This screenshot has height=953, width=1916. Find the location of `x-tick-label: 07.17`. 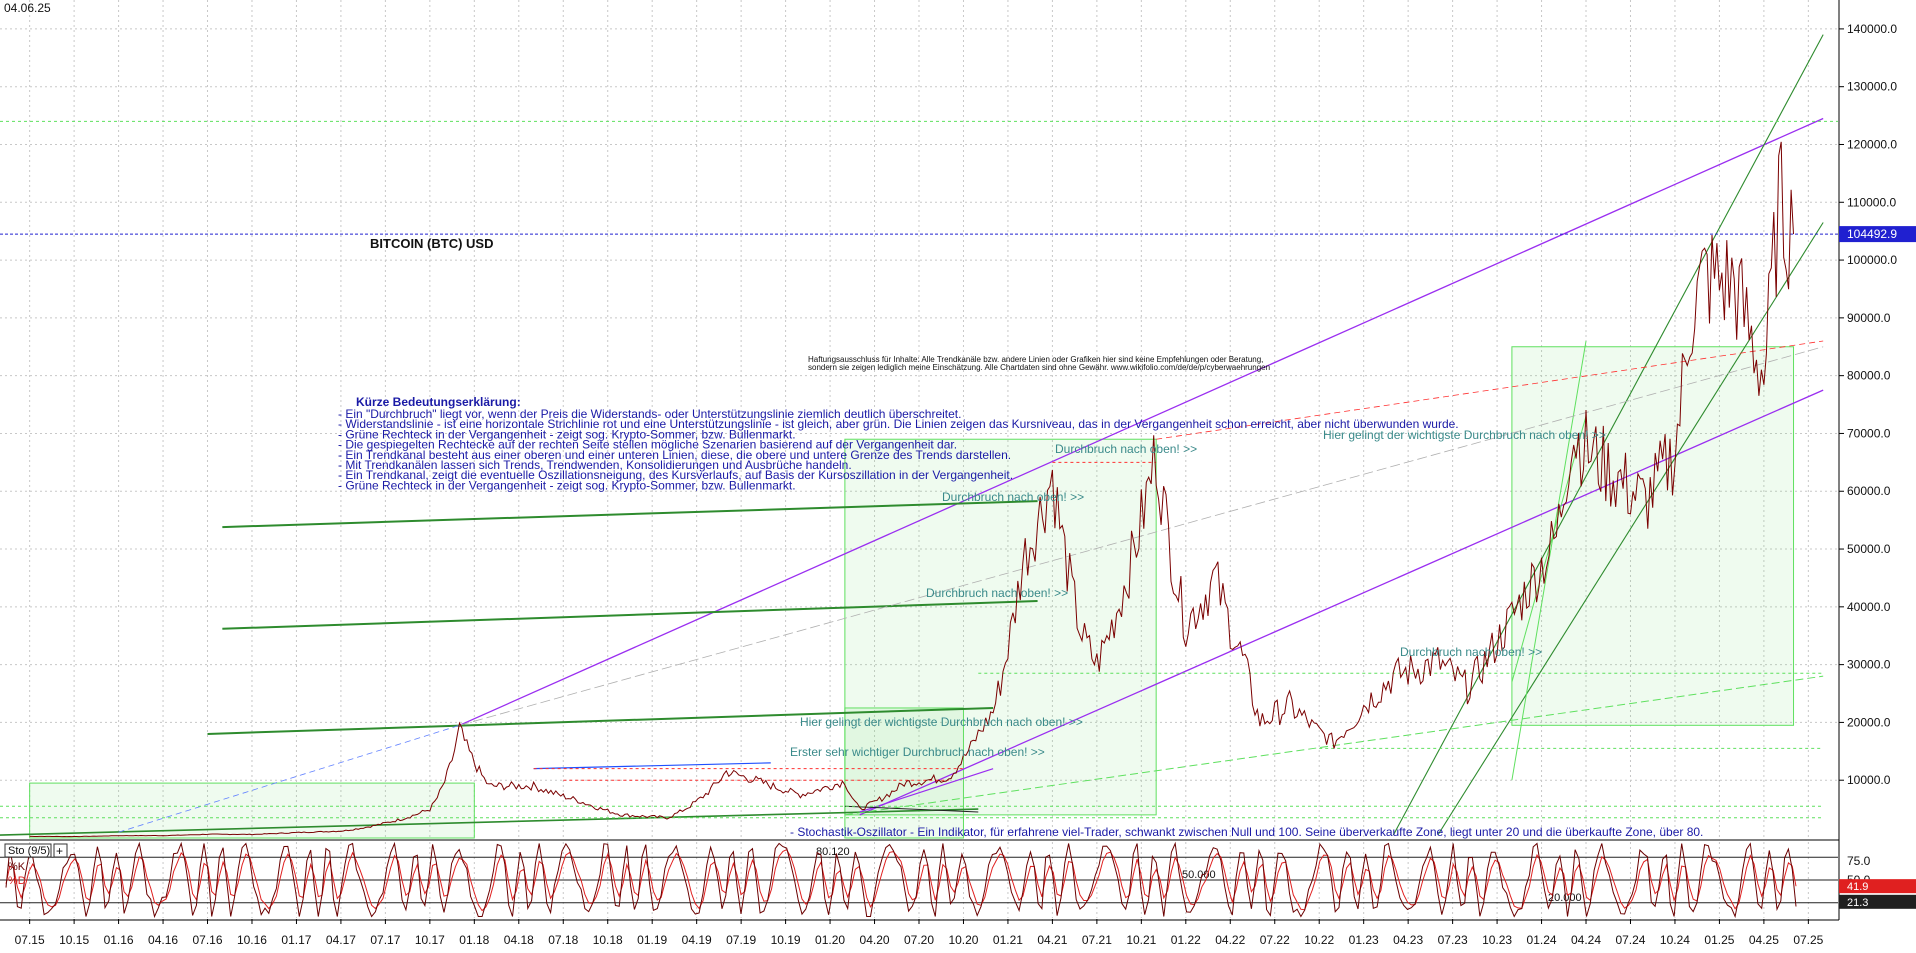

x-tick-label: 07.17 is located at coordinates (385, 940).